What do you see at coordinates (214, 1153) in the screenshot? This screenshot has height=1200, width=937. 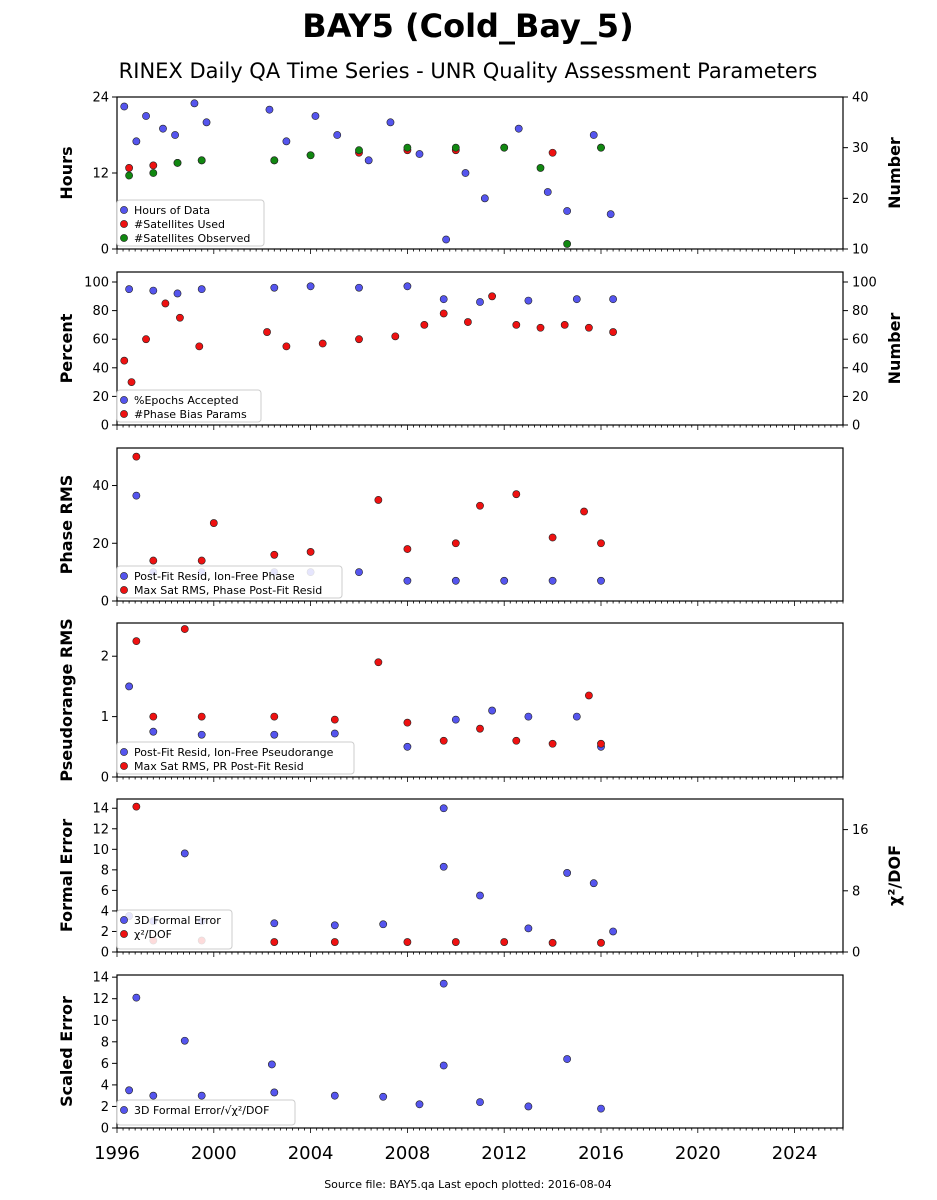 I see `x-tick-label: 2000` at bounding box center [214, 1153].